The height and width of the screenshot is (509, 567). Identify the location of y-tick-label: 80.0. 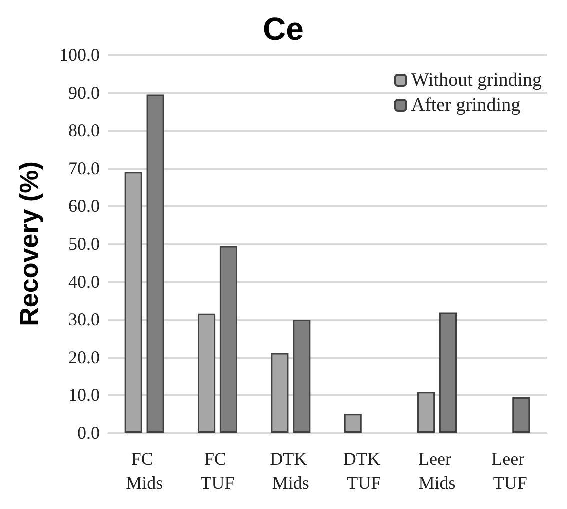
(84, 130).